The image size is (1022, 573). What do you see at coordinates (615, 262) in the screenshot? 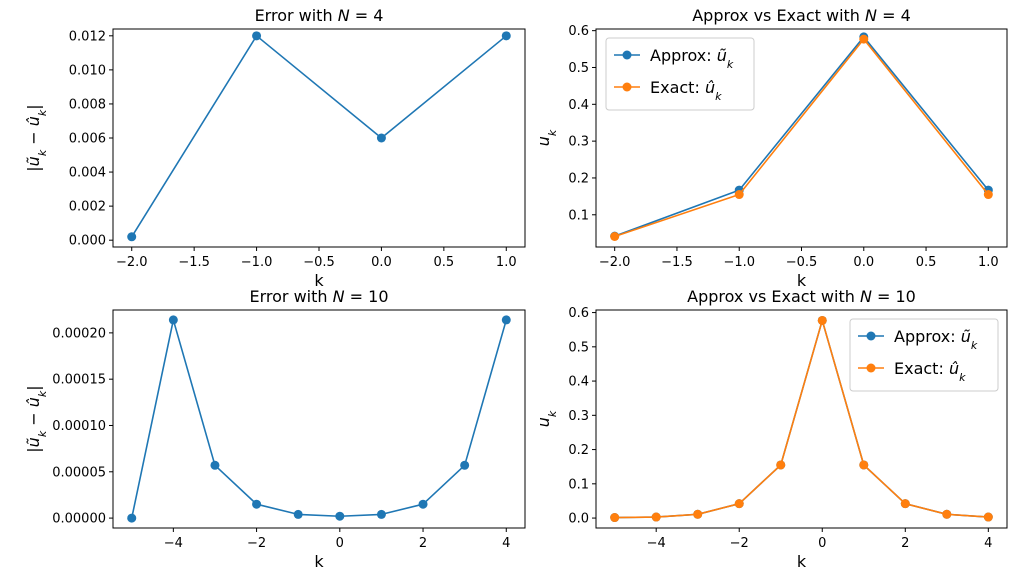
I see `x-tick-label: −2.0` at bounding box center [615, 262].